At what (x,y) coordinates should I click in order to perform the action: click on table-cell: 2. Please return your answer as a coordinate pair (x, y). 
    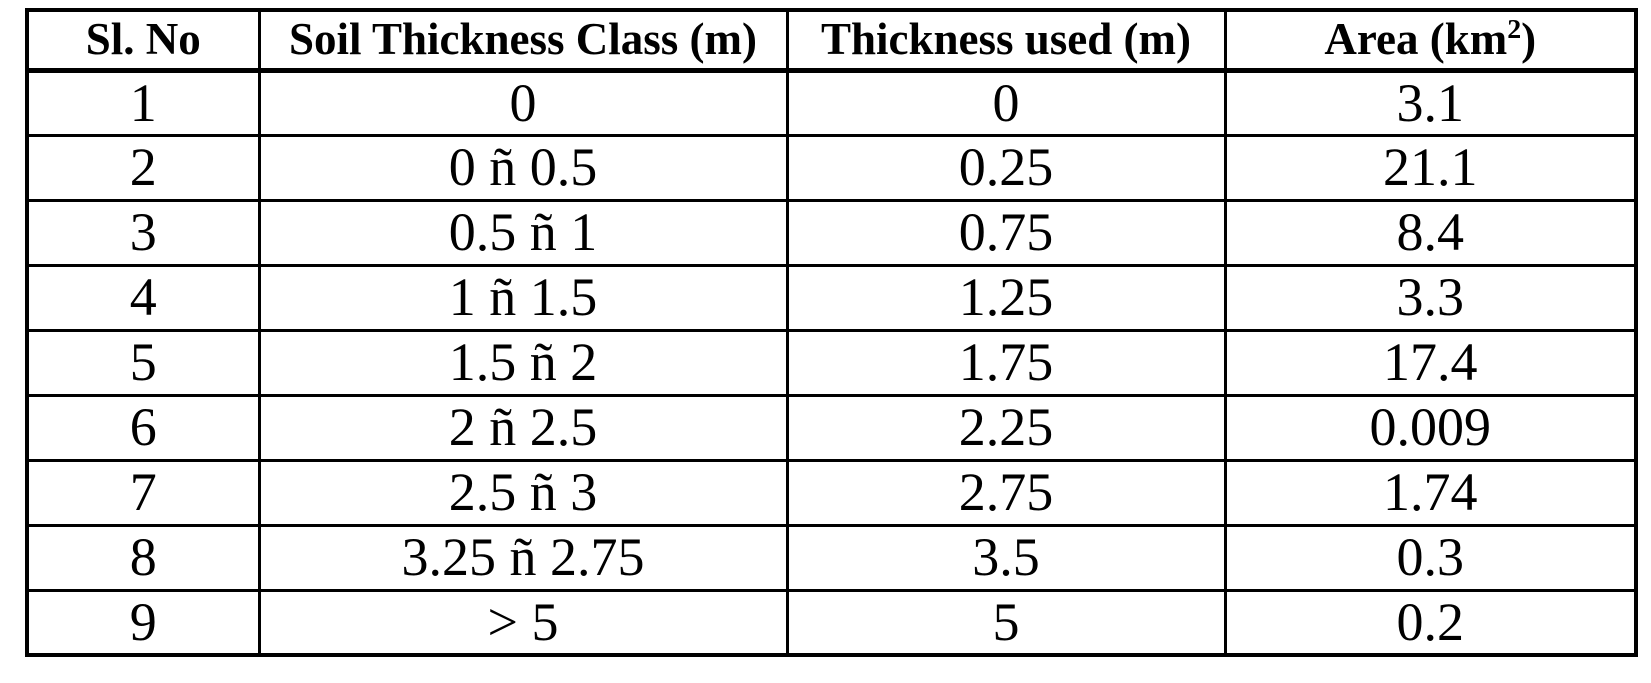
    Looking at the image, I should click on (143, 167).